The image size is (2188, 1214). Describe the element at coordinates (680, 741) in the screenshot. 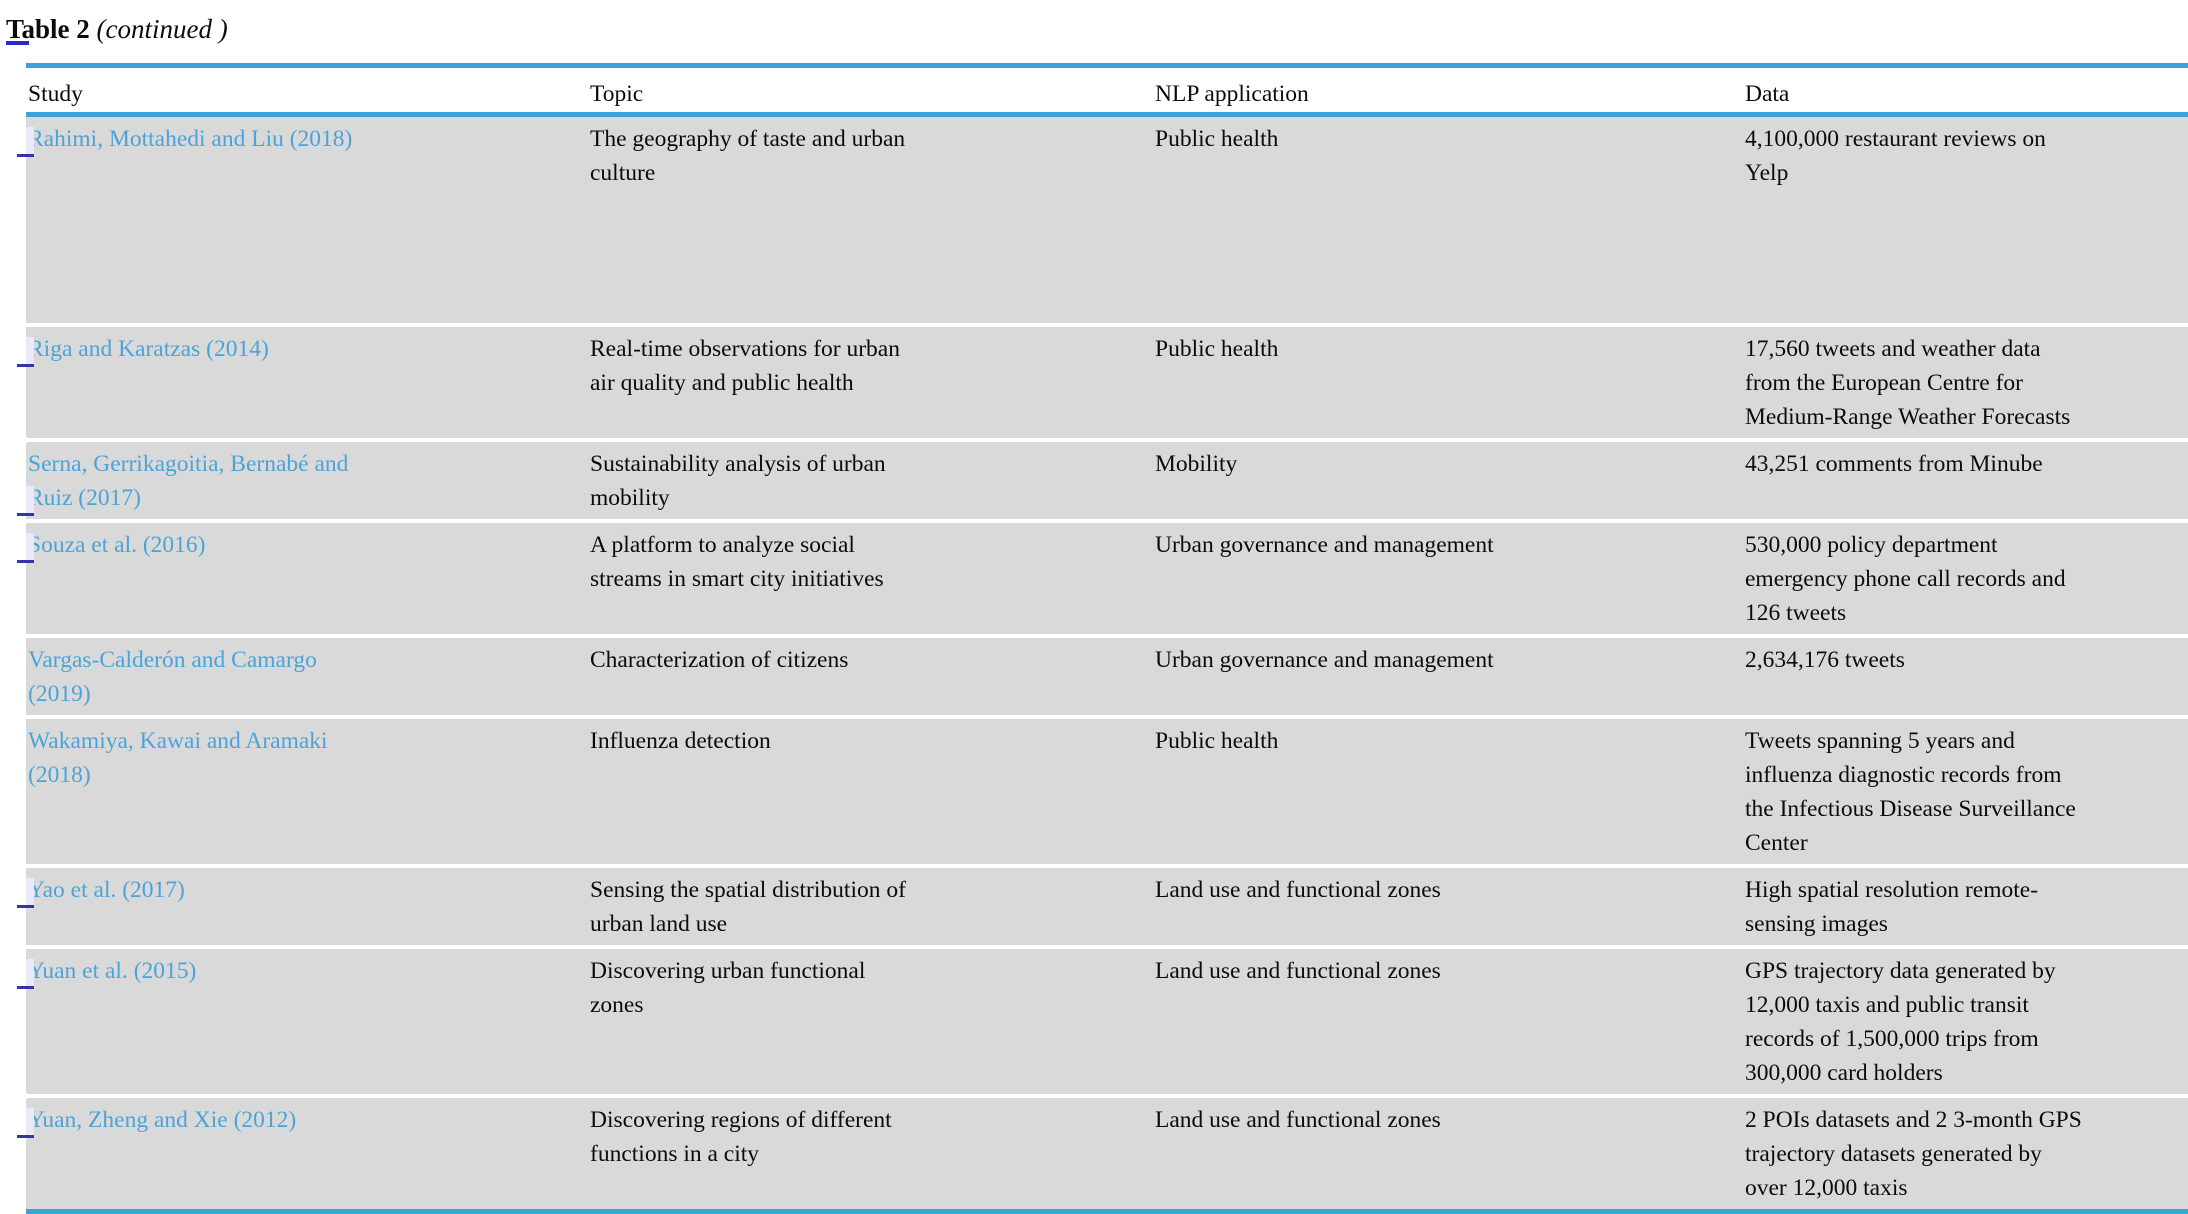

I see `topic-cell: Influenza detection` at that location.